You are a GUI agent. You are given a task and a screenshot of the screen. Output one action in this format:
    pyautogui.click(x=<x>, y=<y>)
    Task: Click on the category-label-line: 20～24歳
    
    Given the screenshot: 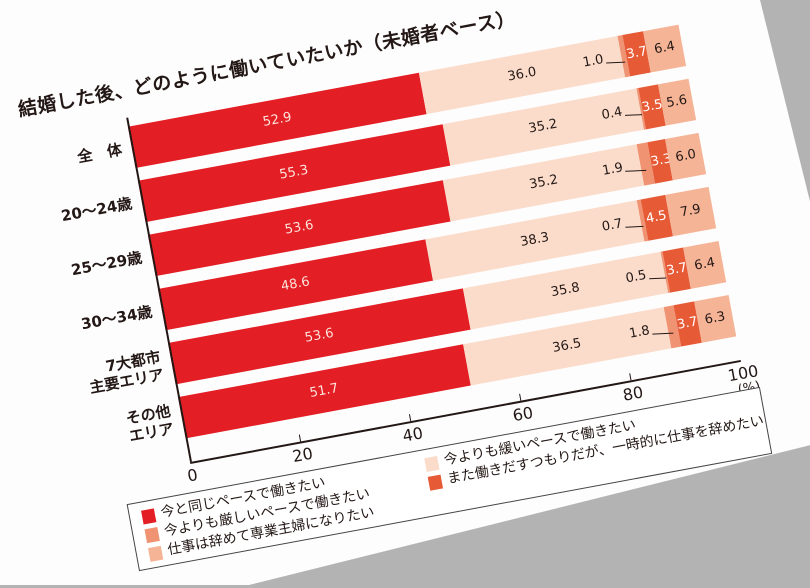 What is the action you would take?
    pyautogui.click(x=96, y=210)
    